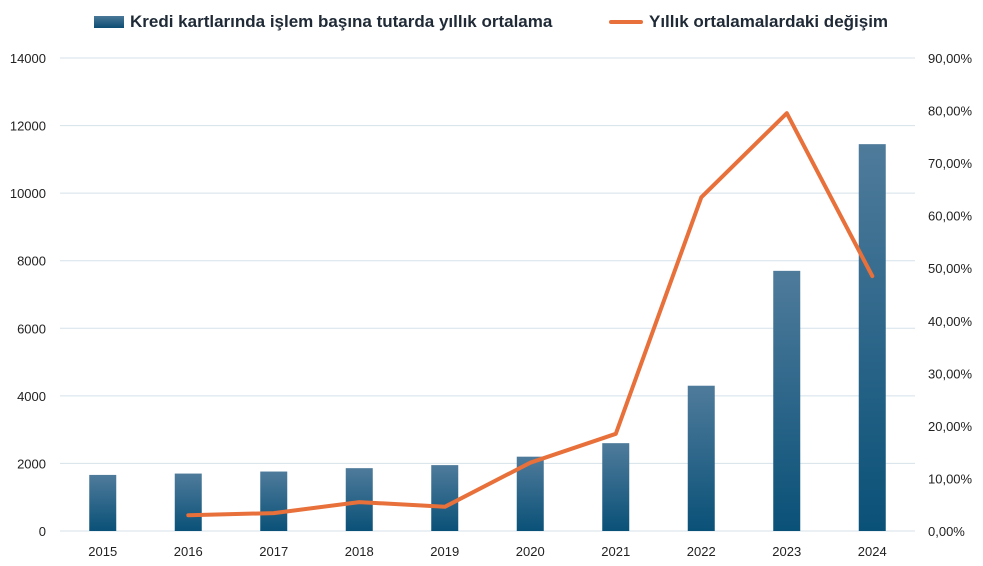  I want to click on left-tick-label: 2000, so click(31, 463).